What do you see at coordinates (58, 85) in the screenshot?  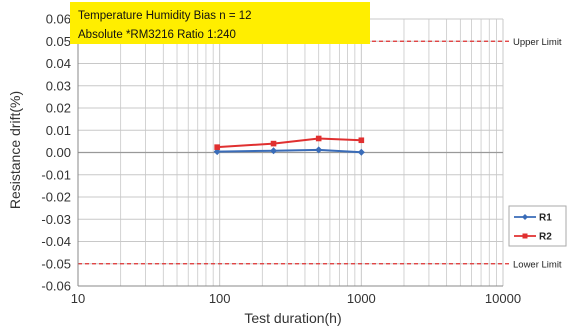 I see `y-tick-label: 0.03` at bounding box center [58, 85].